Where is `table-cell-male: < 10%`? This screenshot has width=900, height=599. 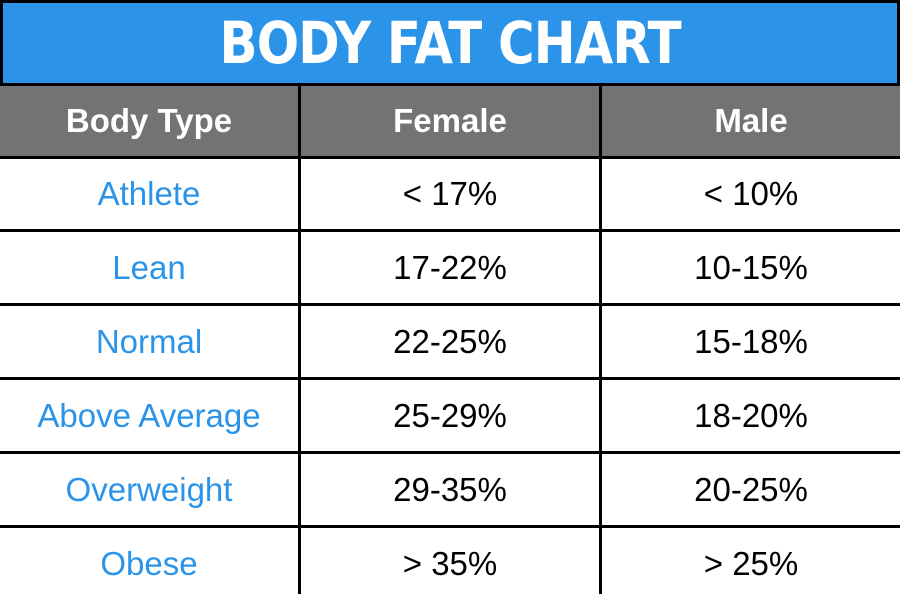
table-cell-male: < 10% is located at coordinates (751, 194).